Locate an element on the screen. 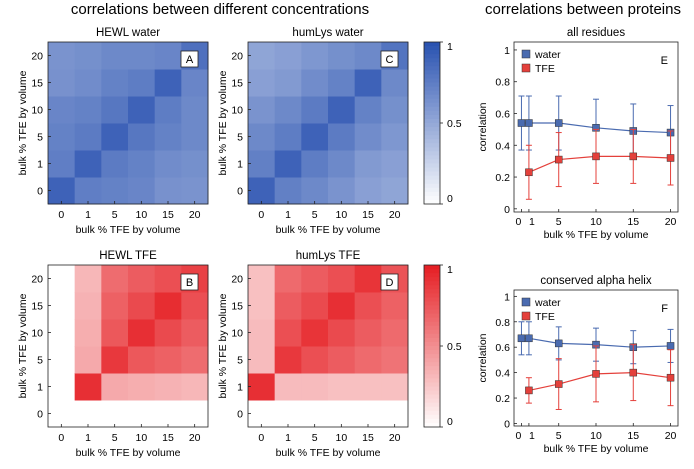  y-tick-label: 0.2 is located at coordinates (502, 399).